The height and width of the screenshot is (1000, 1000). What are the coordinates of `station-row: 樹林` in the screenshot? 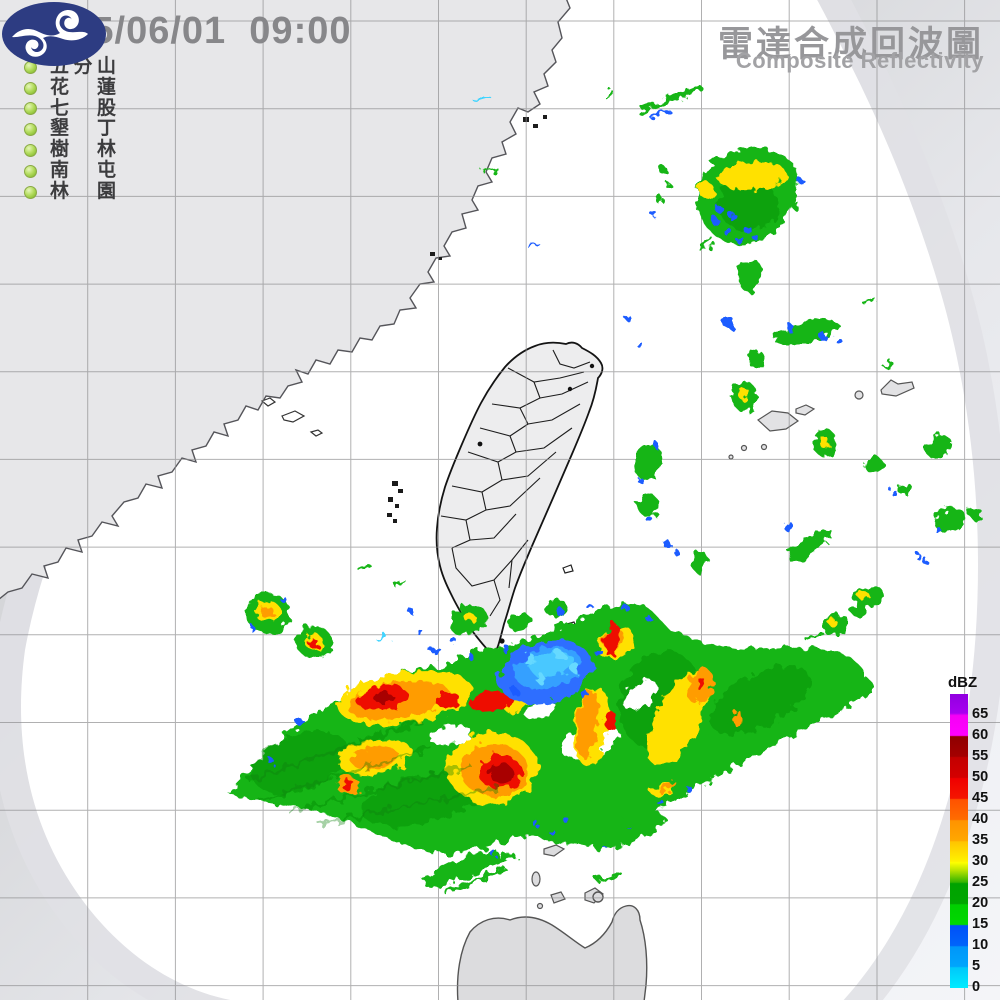 It's located at (70, 150).